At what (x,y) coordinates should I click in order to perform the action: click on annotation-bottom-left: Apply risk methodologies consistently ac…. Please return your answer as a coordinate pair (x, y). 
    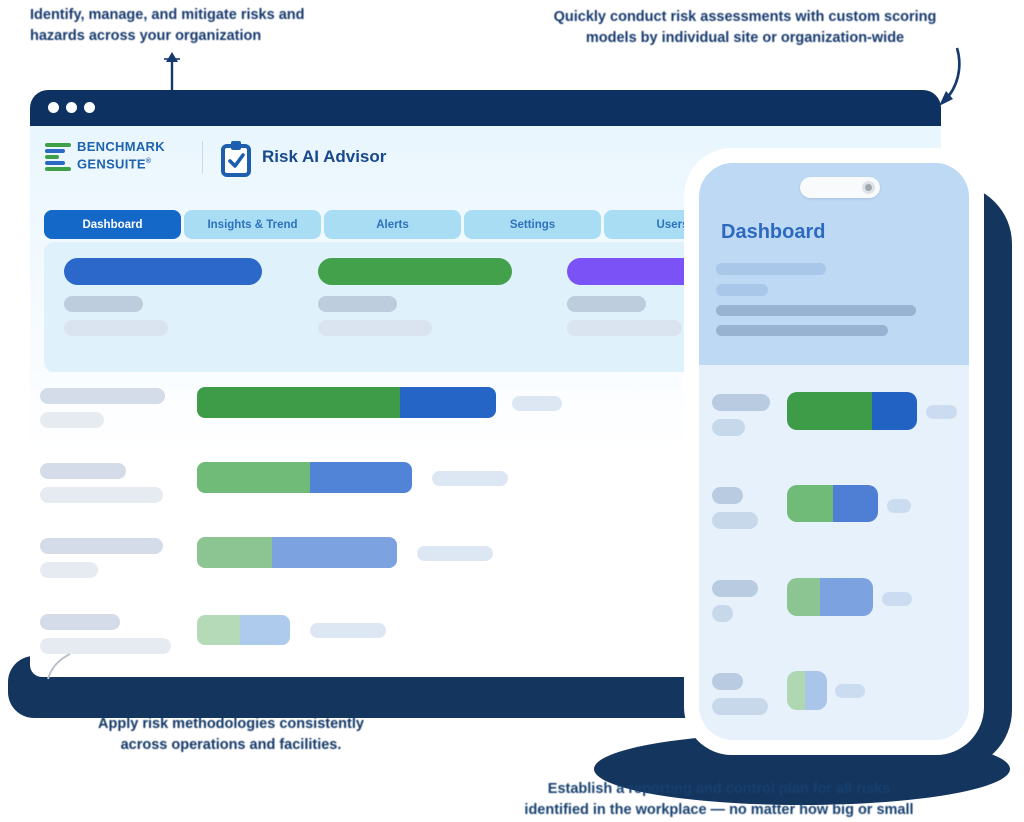
    Looking at the image, I should click on (231, 735).